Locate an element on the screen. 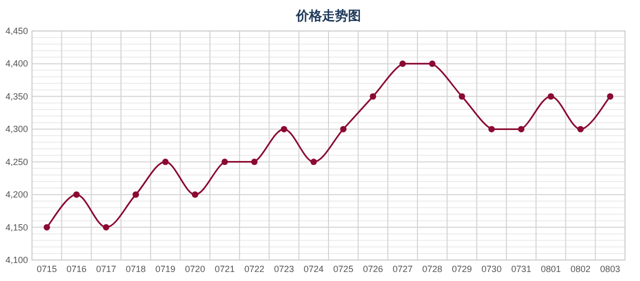  y-tick-label: 4,300 is located at coordinates (16, 129).